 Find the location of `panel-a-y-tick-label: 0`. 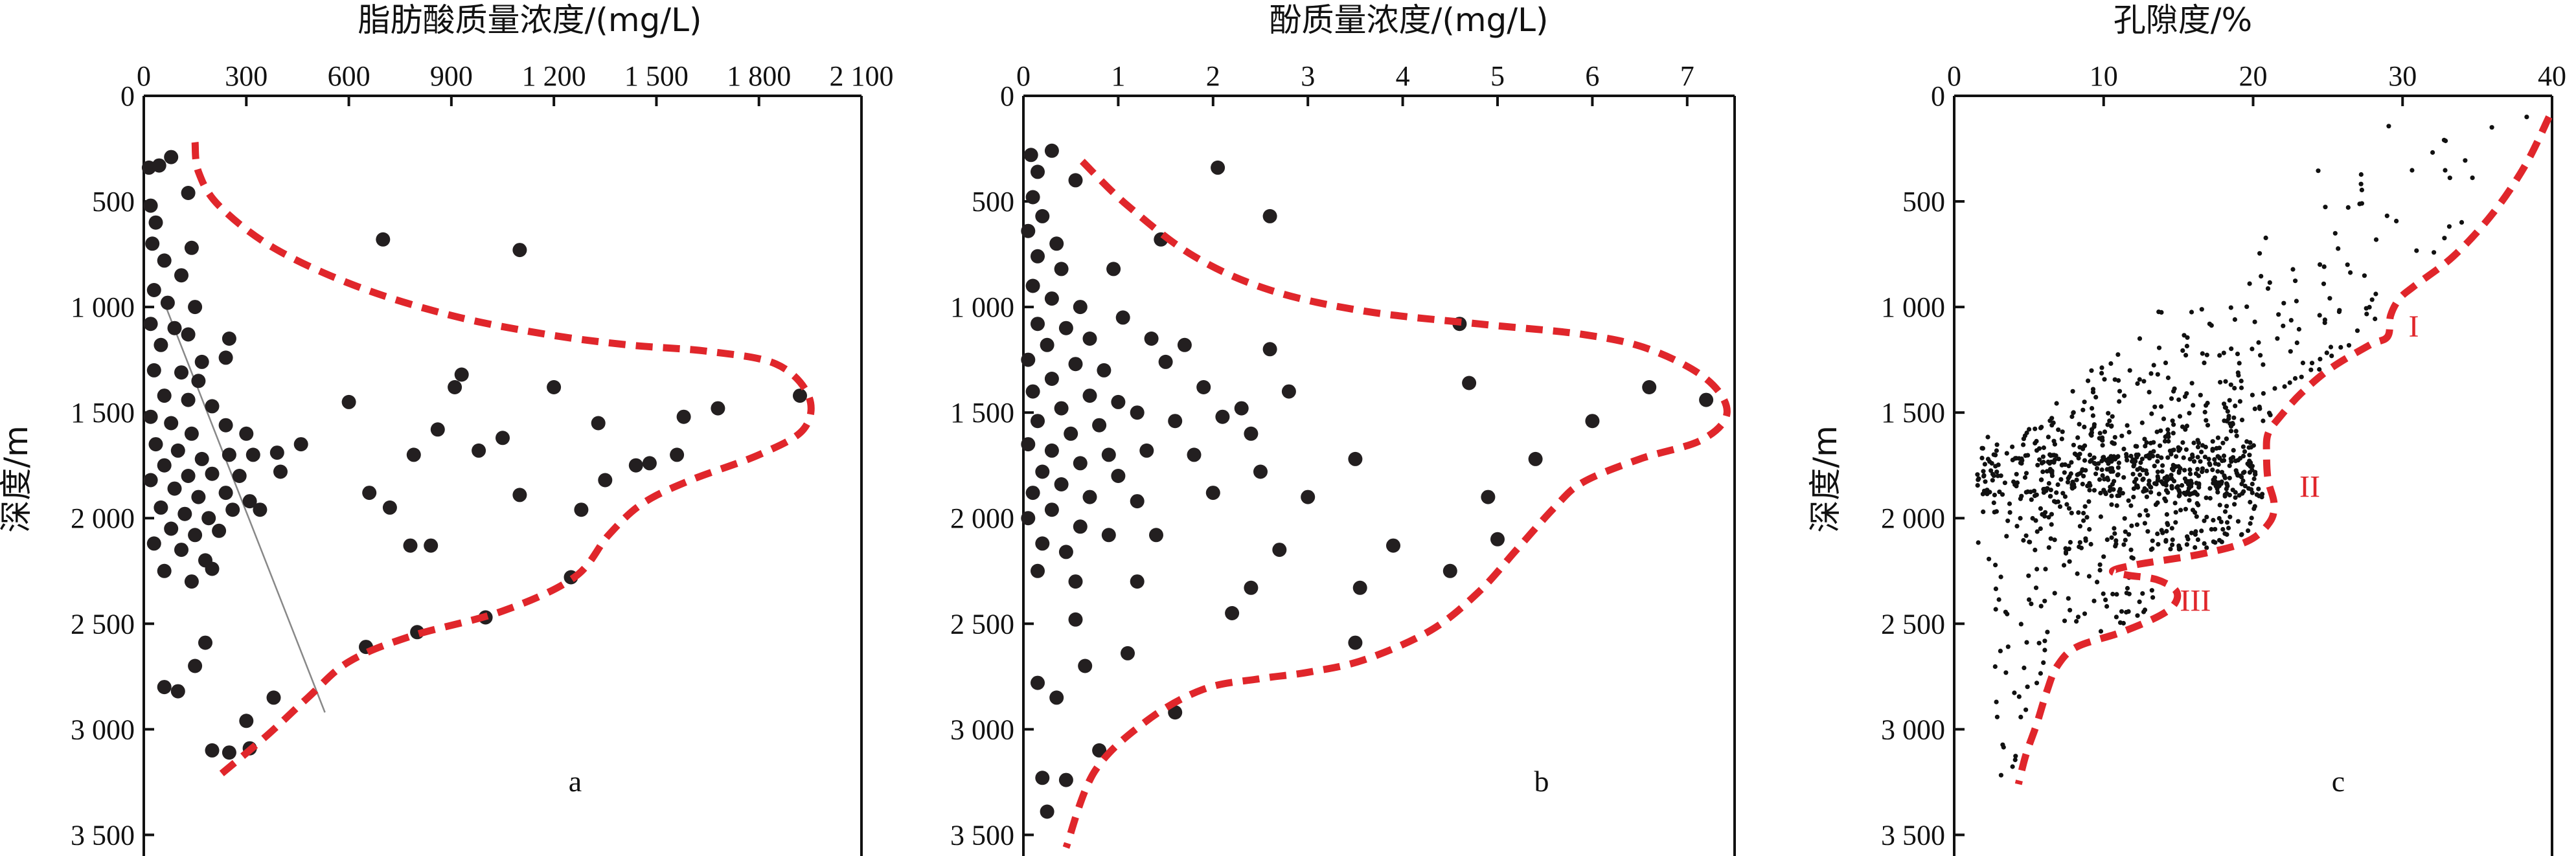

panel-a-y-tick-label: 0 is located at coordinates (127, 96).